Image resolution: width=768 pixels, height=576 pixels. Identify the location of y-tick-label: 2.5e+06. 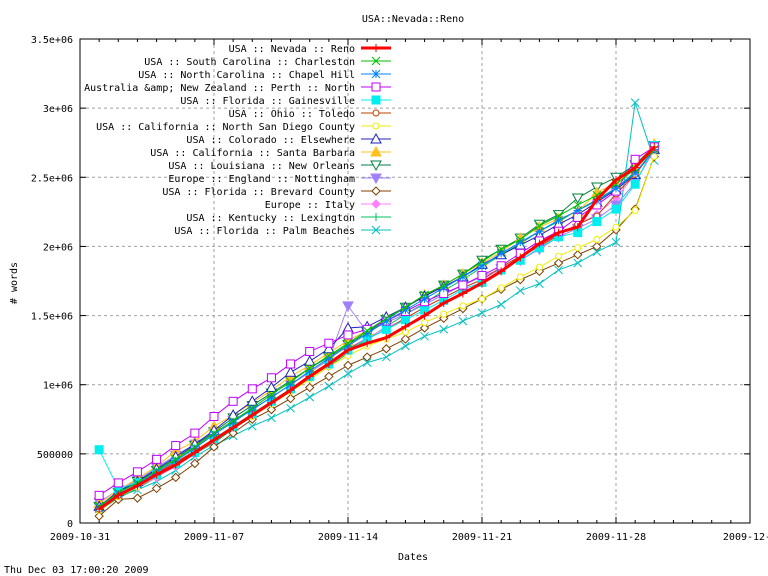
(52, 178).